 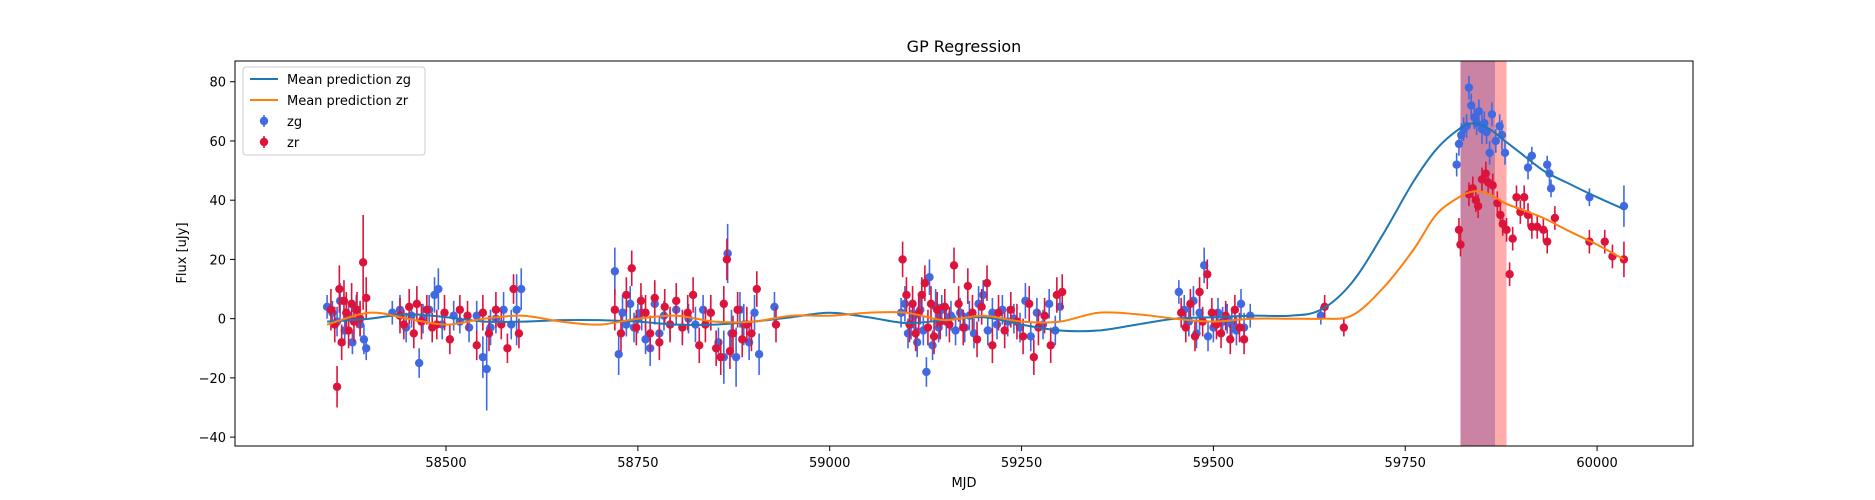 What do you see at coordinates (182, 252) in the screenshot?
I see `y-axis-label: Flux [uJy]` at bounding box center [182, 252].